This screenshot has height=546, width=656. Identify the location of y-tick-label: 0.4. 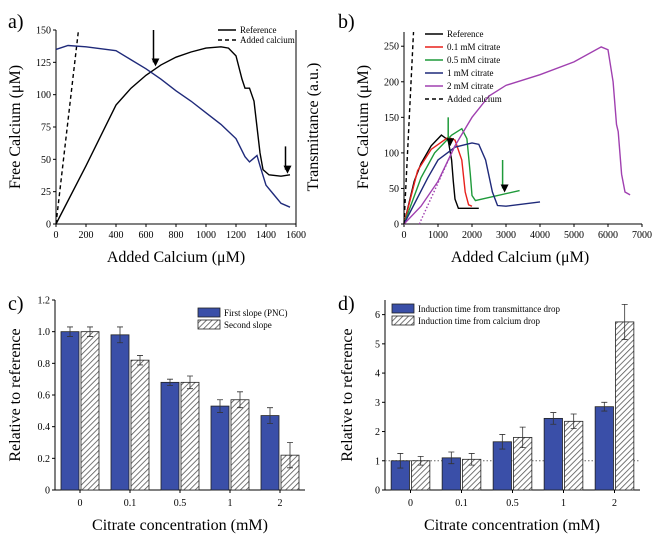
(44, 427).